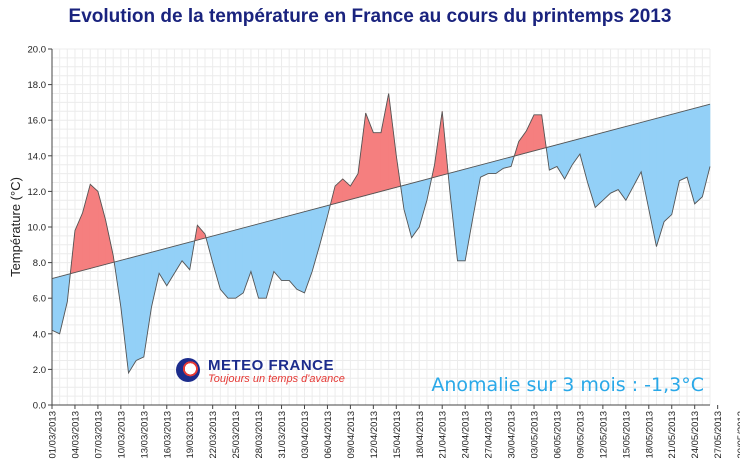 The image size is (740, 476). What do you see at coordinates (305, 435) in the screenshot?
I see `x-tick-label: 03/04/2013` at bounding box center [305, 435].